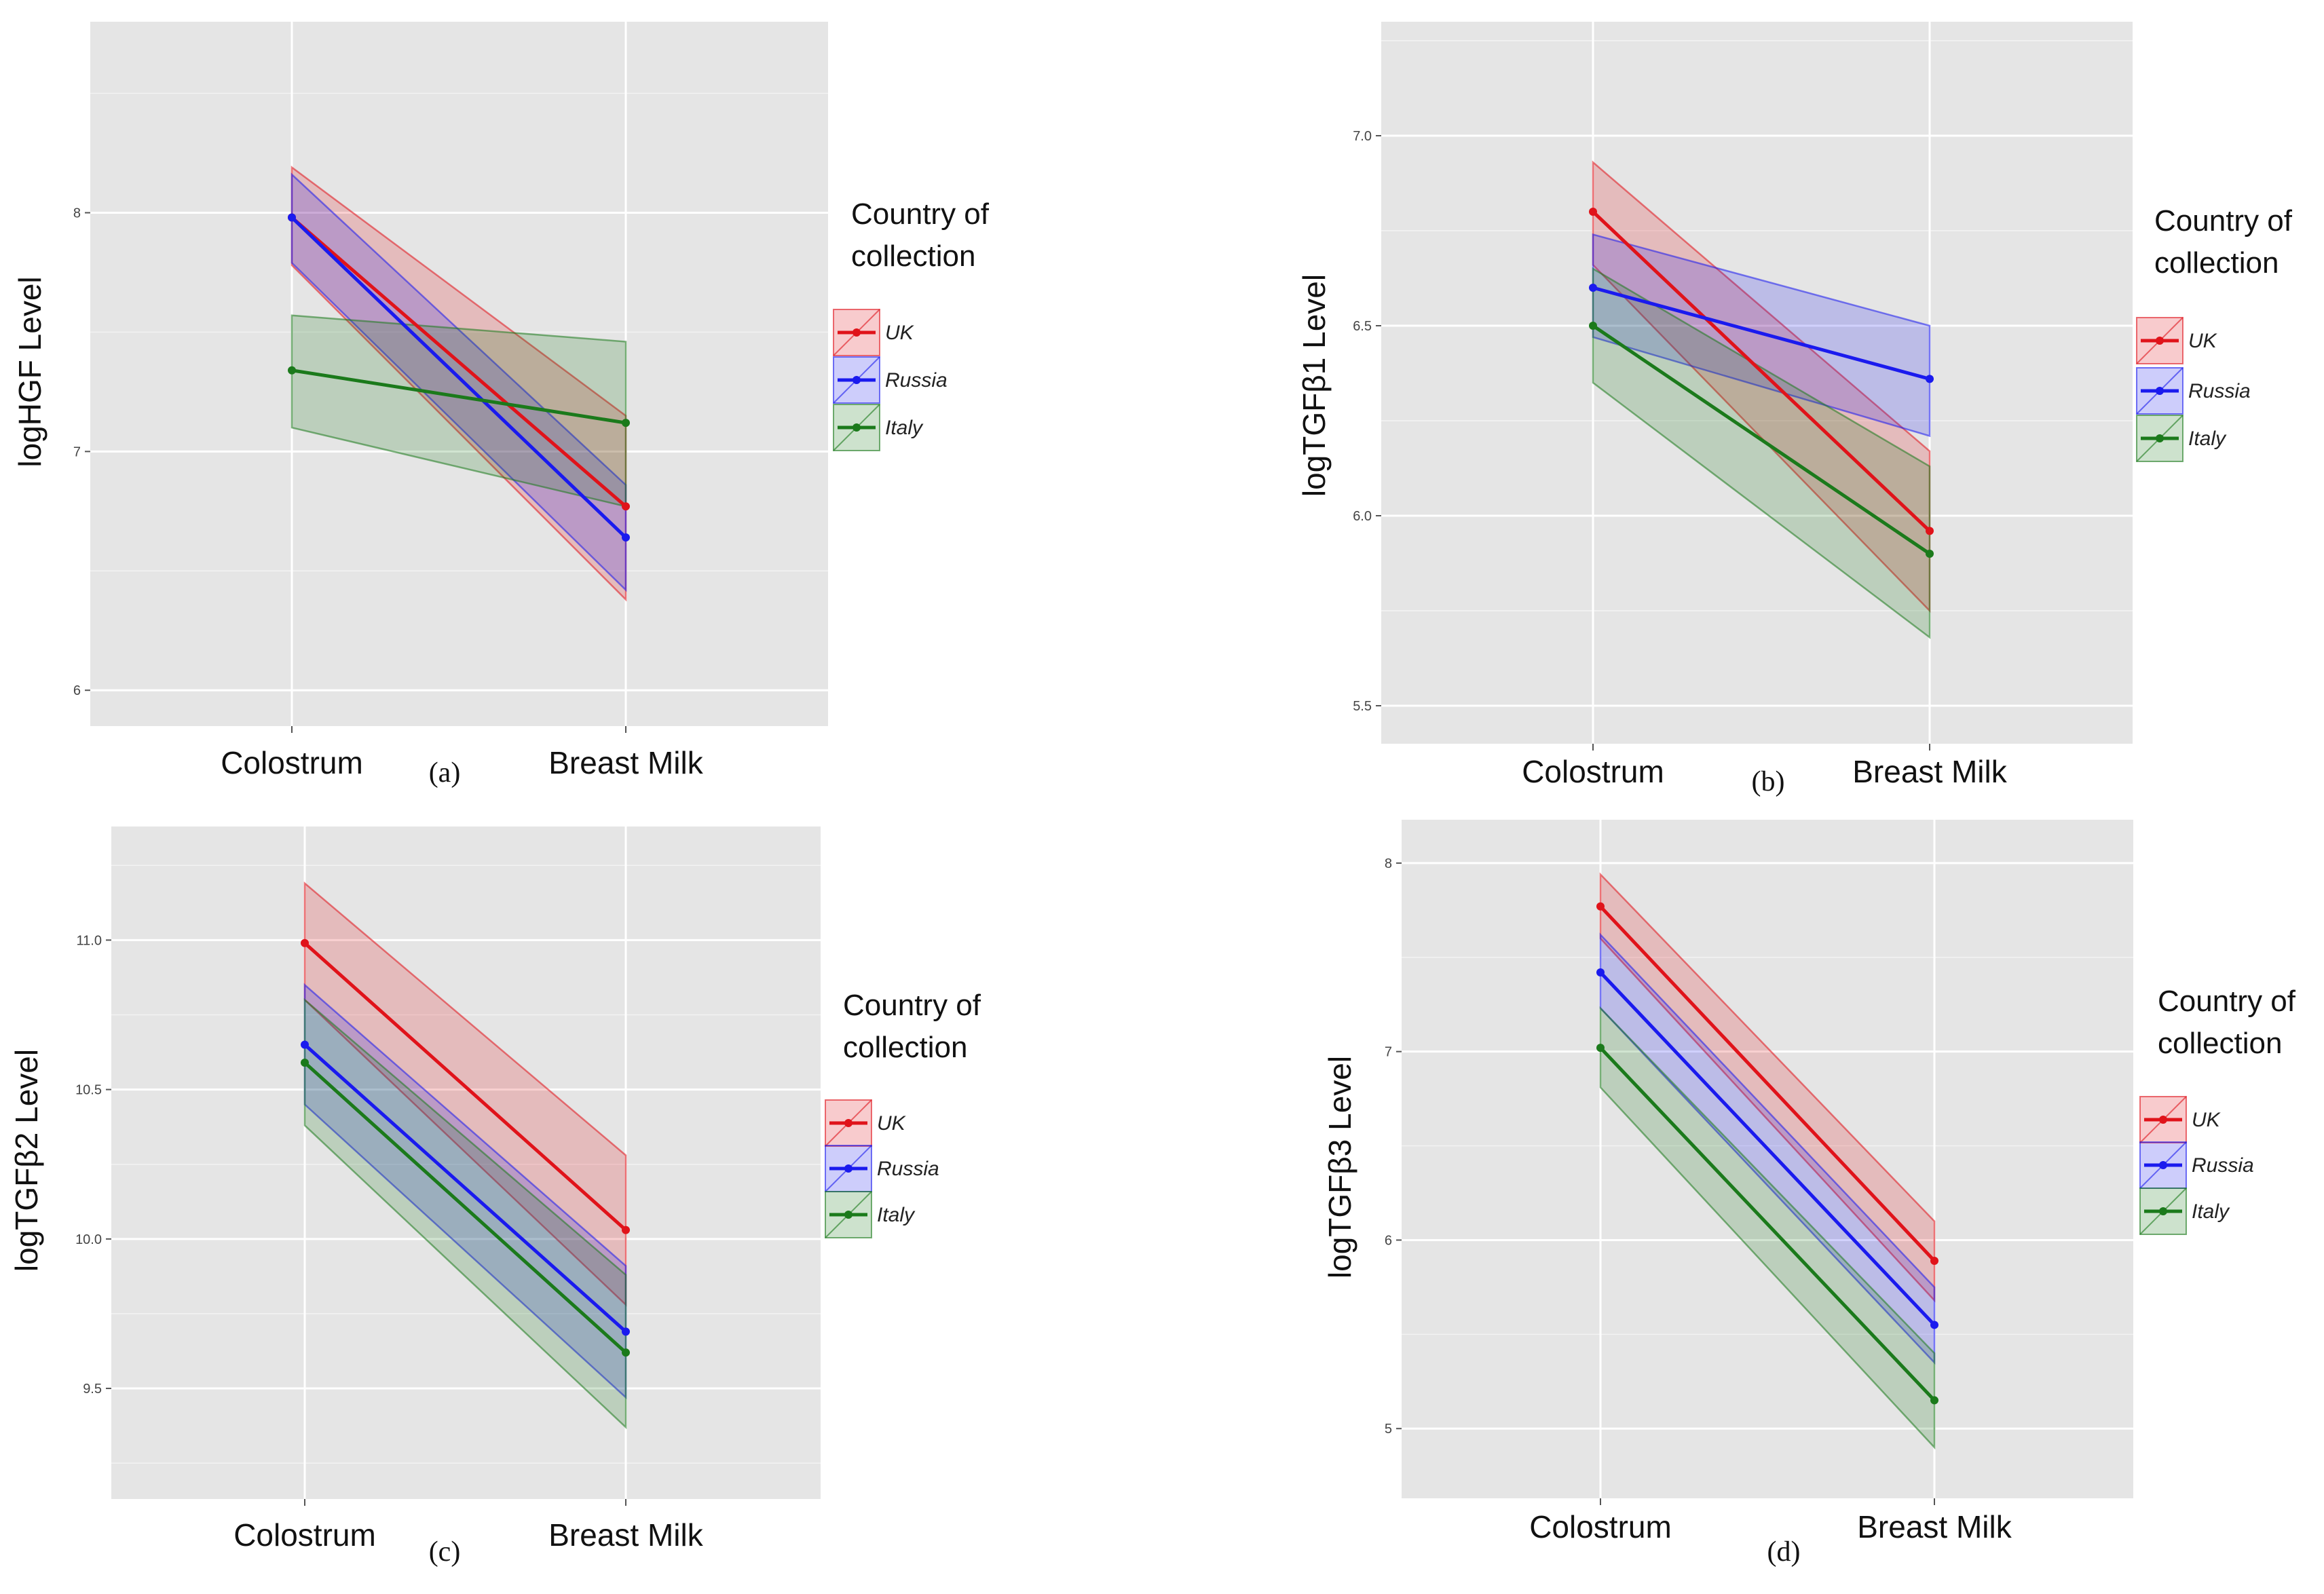 This screenshot has width=2324, height=1594. I want to click on y-tick-label: 6.0, so click(1362, 517).